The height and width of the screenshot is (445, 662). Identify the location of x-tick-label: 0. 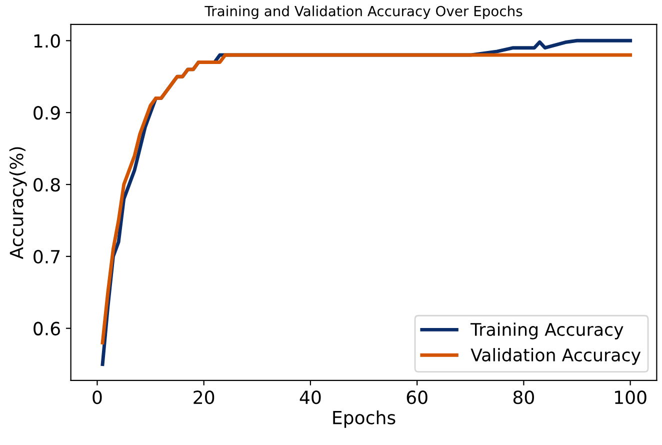
(97, 397).